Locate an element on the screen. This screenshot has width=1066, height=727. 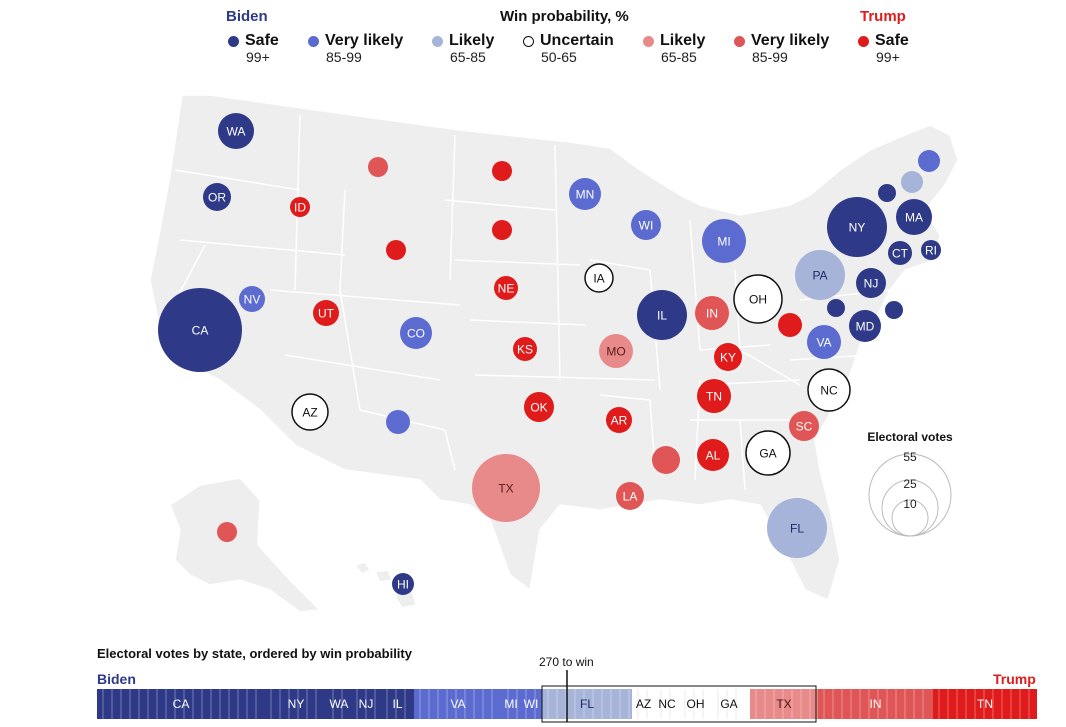
state-bubble-in: IN is located at coordinates (712, 313).